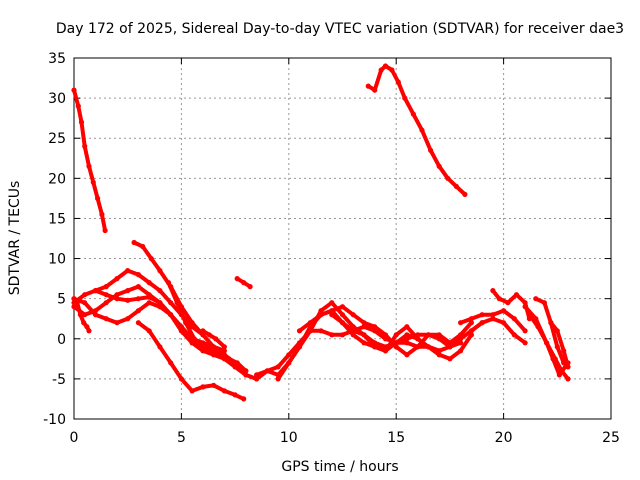 This screenshot has width=640, height=480. What do you see at coordinates (57, 179) in the screenshot?
I see `y-tick-label: 20` at bounding box center [57, 179].